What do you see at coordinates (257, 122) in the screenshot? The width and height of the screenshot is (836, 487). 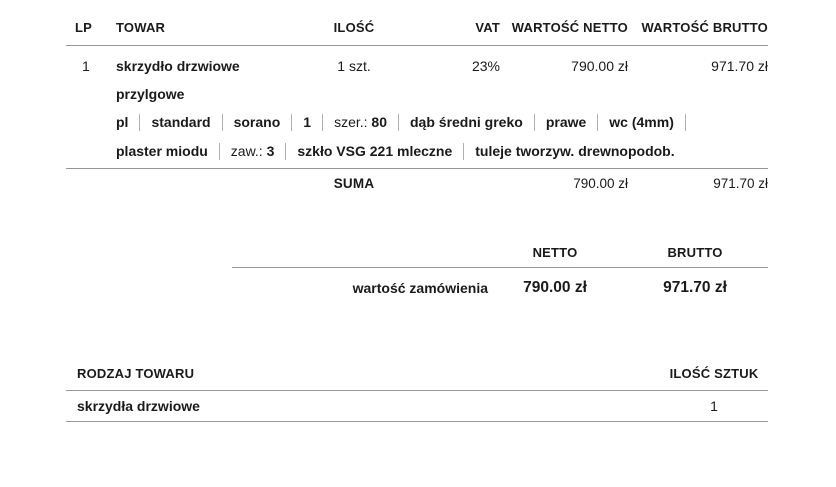 I see `attribute-item: sorano` at bounding box center [257, 122].